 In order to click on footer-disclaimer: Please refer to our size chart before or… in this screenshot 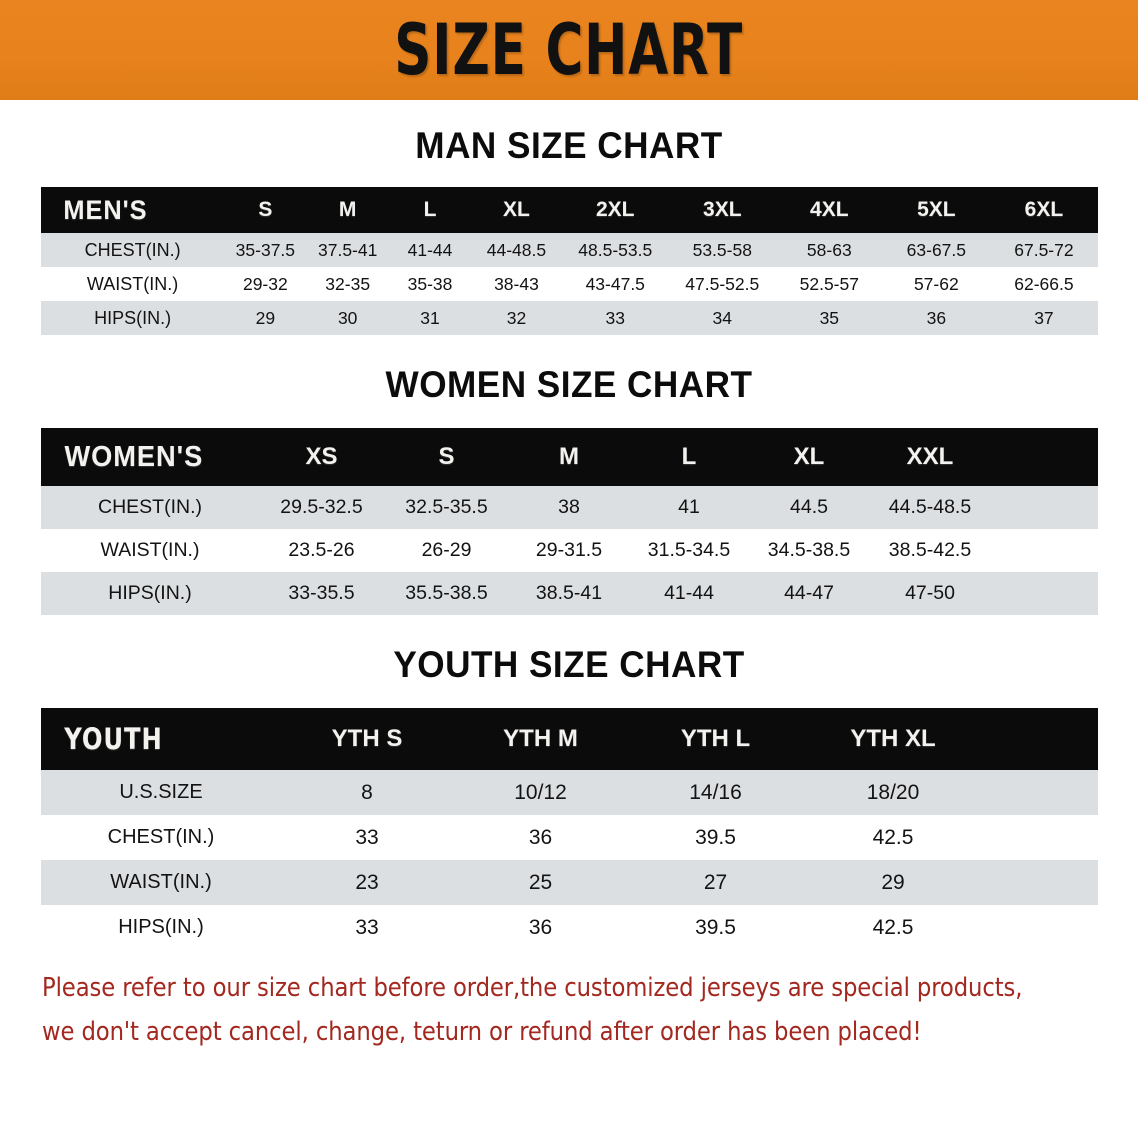, I will do `click(569, 1010)`.